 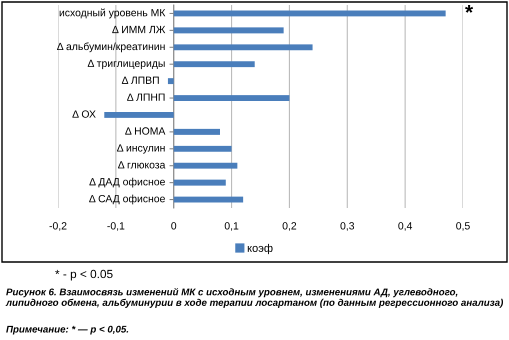 What do you see at coordinates (84, 275) in the screenshot?
I see `text: * - p < 0.05` at bounding box center [84, 275].